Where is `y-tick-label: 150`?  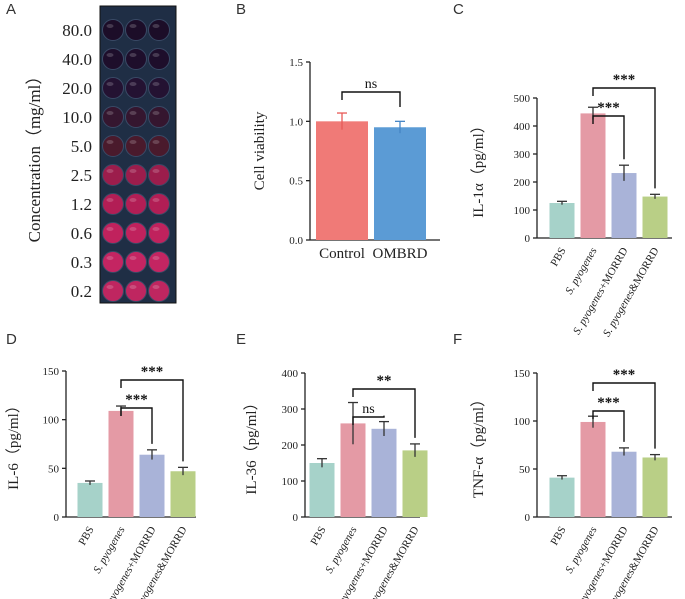 y-tick-label: 150 is located at coordinates (522, 374).